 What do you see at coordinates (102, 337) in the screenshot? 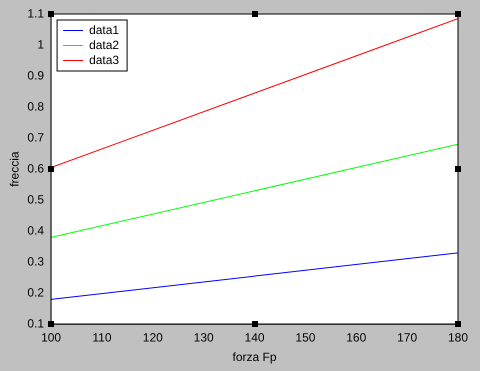
I see `x-tick-label: 110` at bounding box center [102, 337].